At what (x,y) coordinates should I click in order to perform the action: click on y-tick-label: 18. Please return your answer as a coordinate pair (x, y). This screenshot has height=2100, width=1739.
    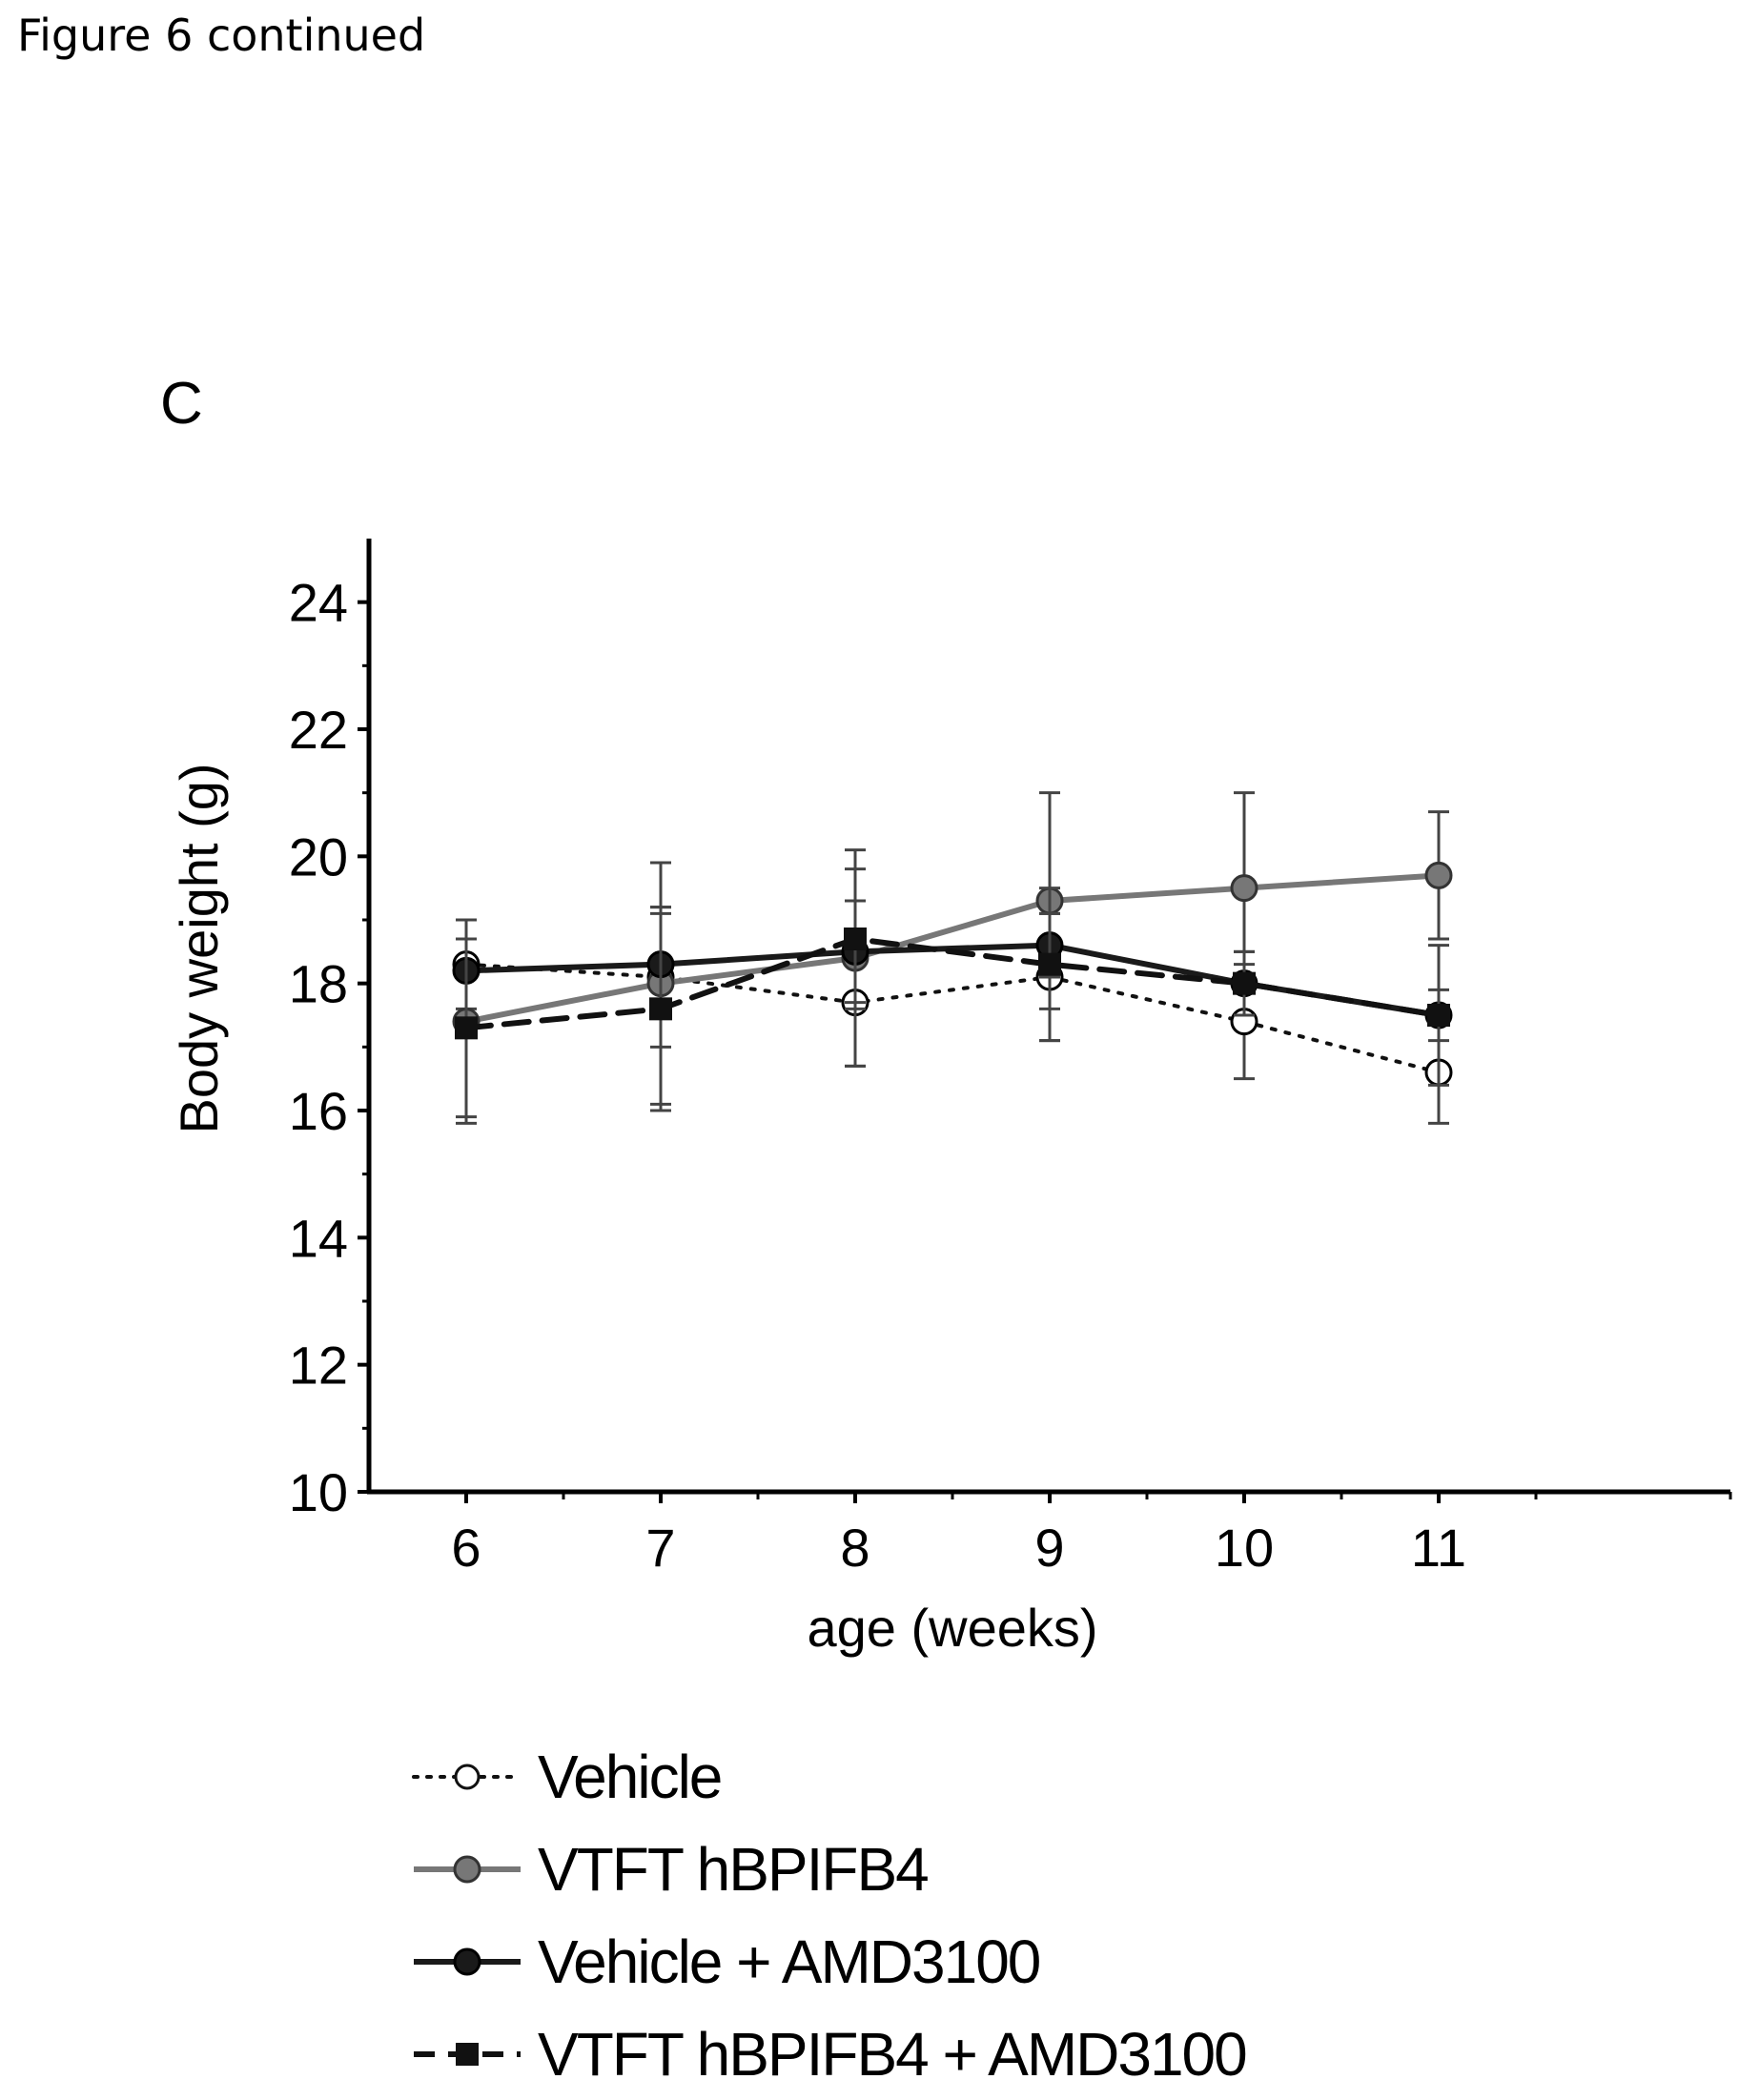
    Looking at the image, I should click on (318, 984).